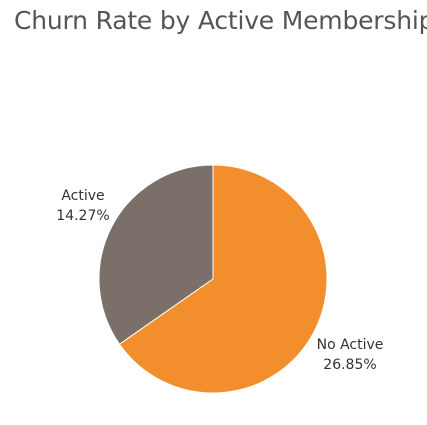 The height and width of the screenshot is (425, 427). What do you see at coordinates (349, 365) in the screenshot?
I see `slice-value-no-active: 26.85%` at bounding box center [349, 365].